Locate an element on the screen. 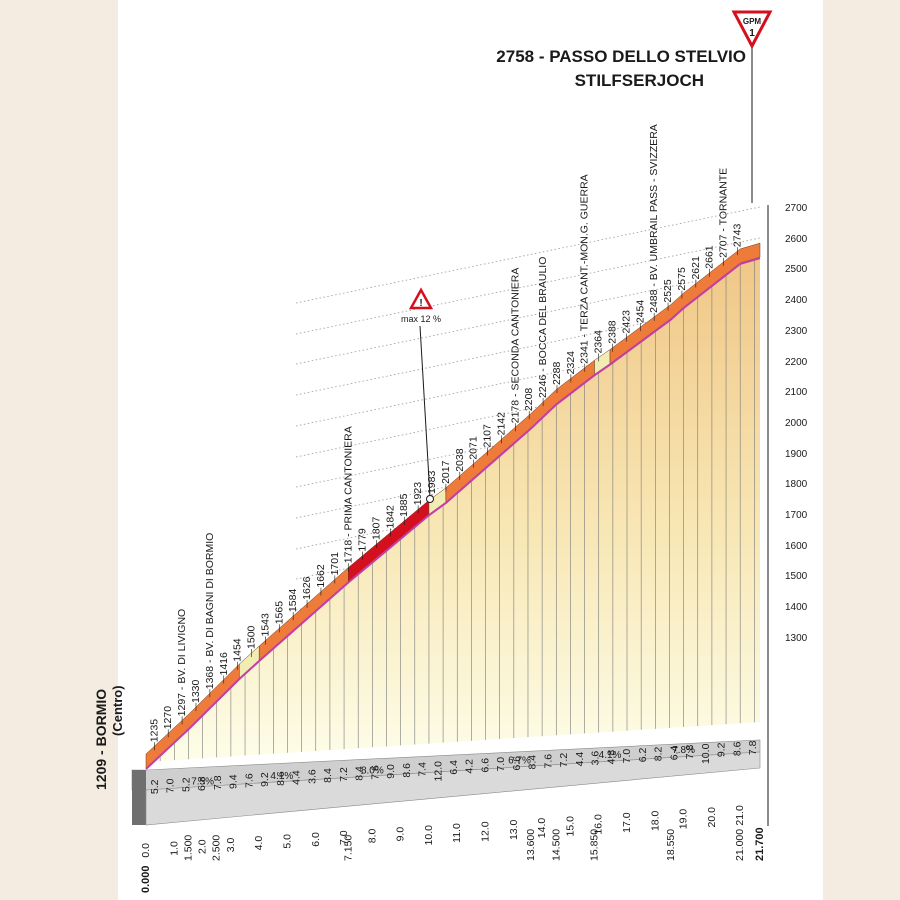 This screenshot has width=900, height=900. km-gradient-label: 3.6 is located at coordinates (312, 776).